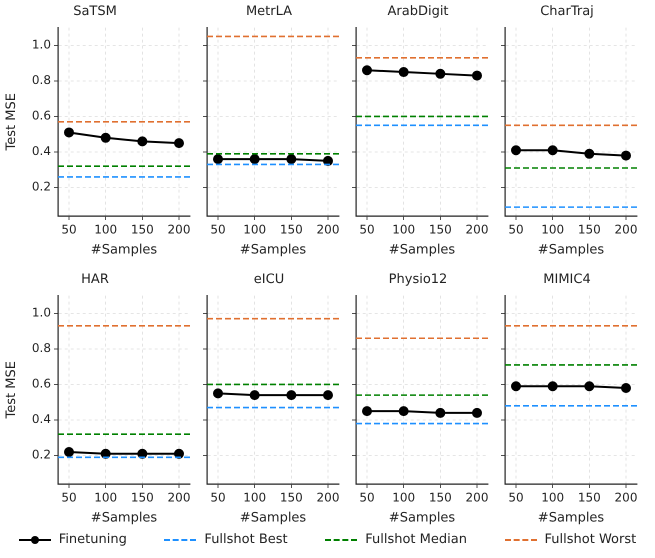 This screenshot has height=558, width=655. I want to click on chart-title: SaTSM, so click(95, 12).